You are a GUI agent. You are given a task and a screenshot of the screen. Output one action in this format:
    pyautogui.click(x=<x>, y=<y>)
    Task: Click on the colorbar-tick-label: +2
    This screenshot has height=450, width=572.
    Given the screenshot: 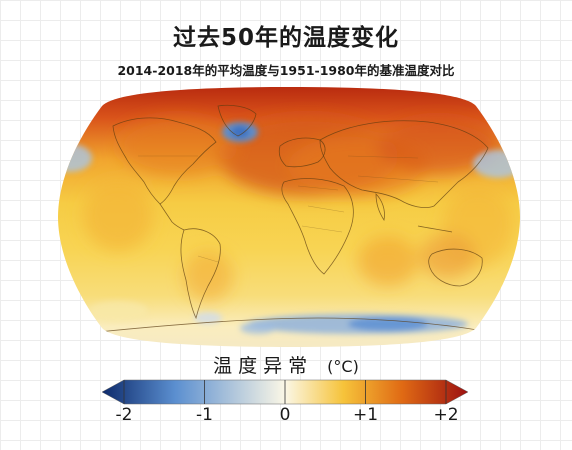 What is the action you would take?
    pyautogui.click(x=446, y=415)
    